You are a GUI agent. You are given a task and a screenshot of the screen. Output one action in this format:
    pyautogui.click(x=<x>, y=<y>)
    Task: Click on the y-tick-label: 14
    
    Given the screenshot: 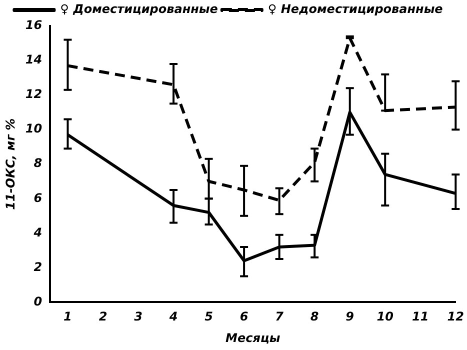 What is the action you would take?
    pyautogui.click(x=33, y=59)
    